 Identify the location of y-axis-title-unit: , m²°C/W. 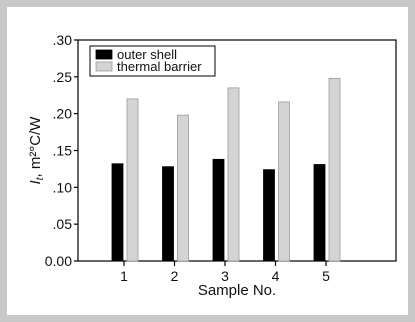
(35, 147).